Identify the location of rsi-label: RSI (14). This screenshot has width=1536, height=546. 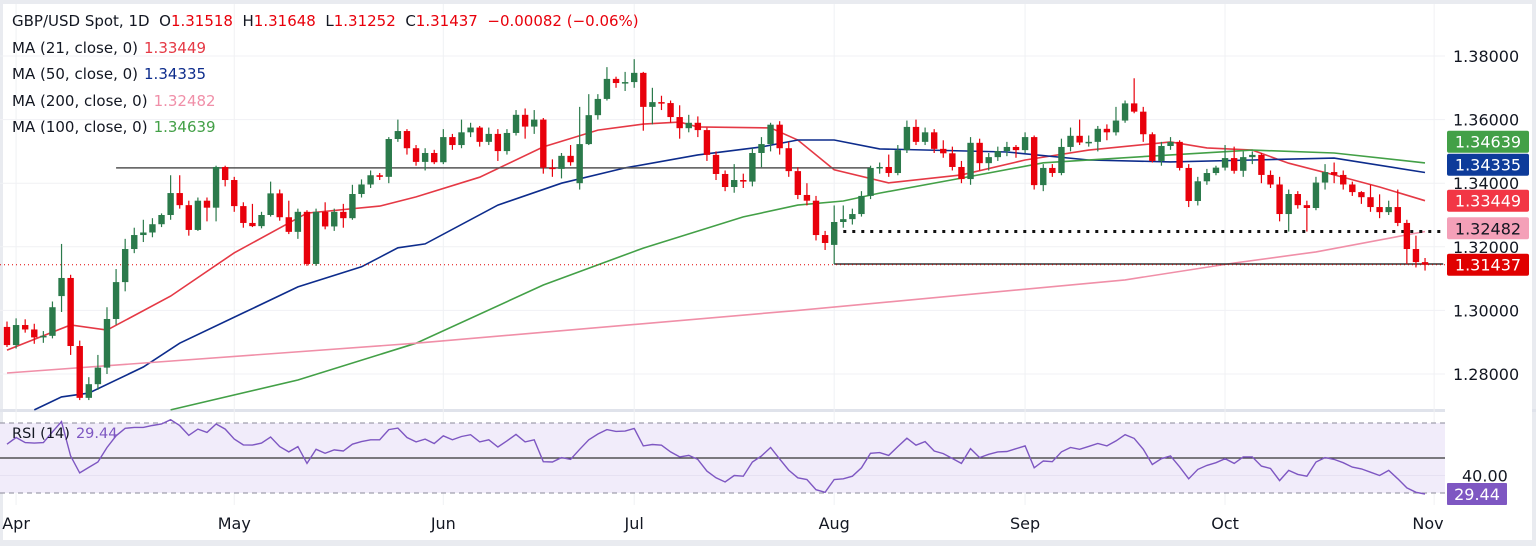
(41, 434).